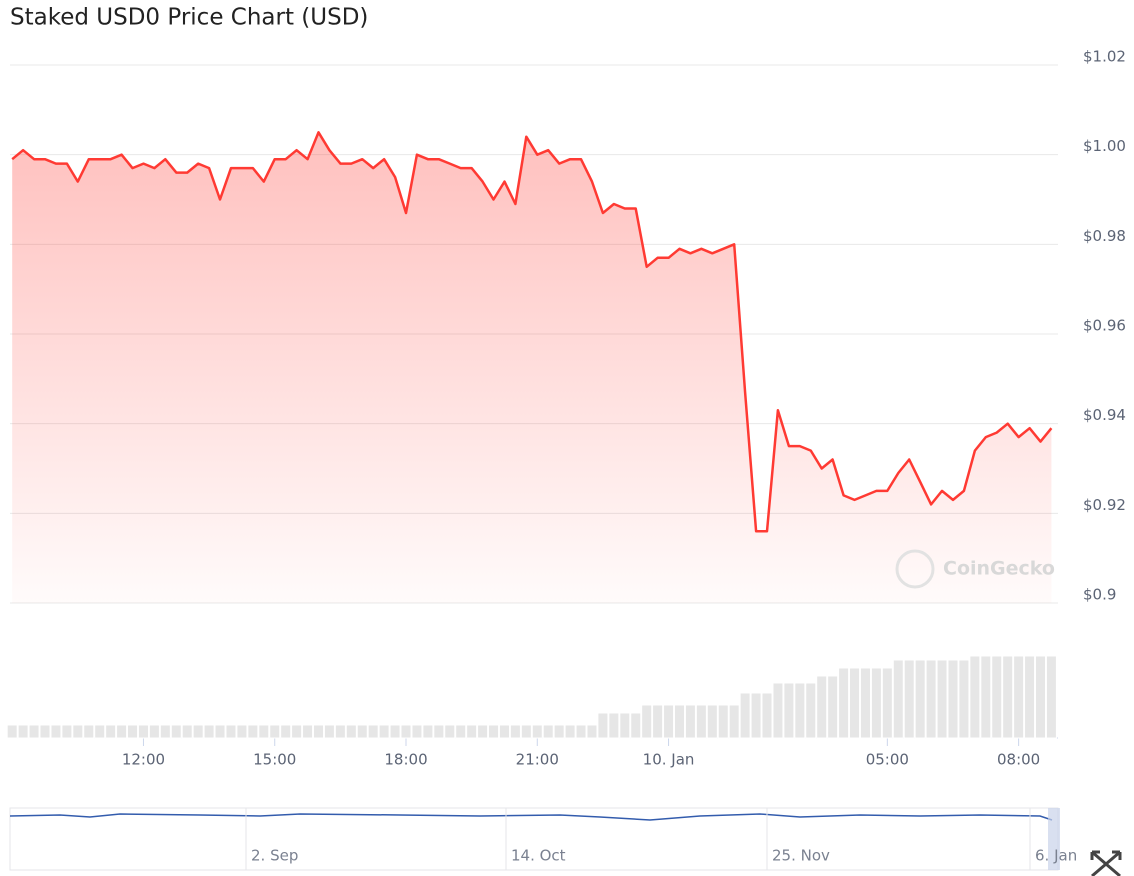  I want to click on x-tick-label: 15:00, so click(274, 760).